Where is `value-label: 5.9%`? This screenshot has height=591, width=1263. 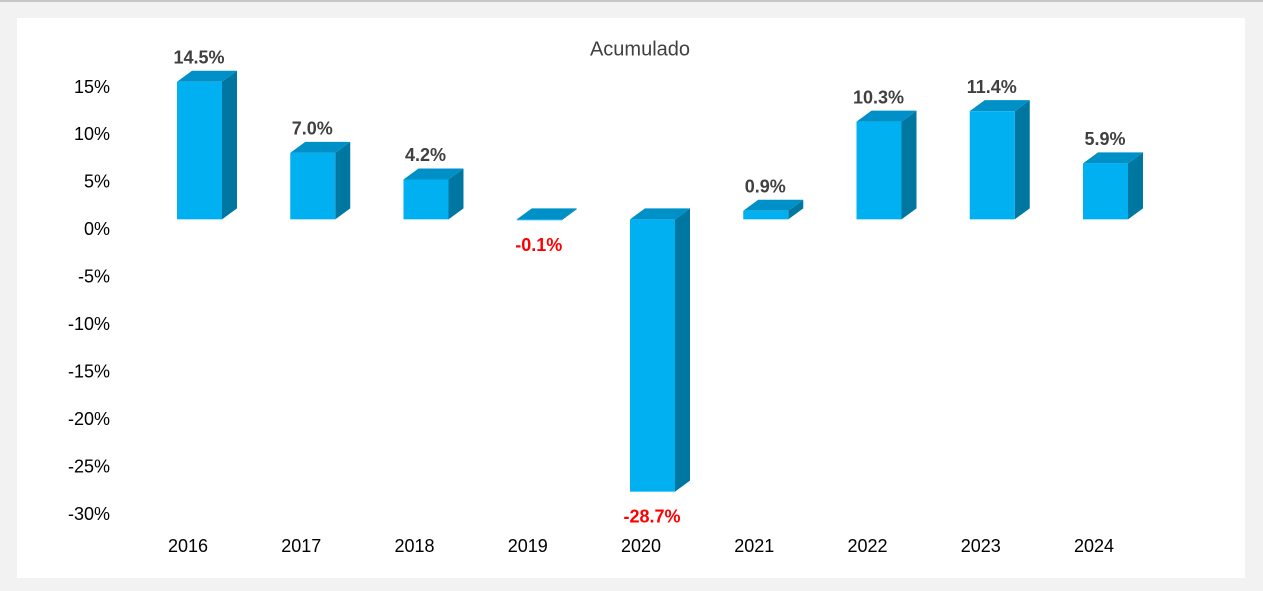
value-label: 5.9% is located at coordinates (1104, 139).